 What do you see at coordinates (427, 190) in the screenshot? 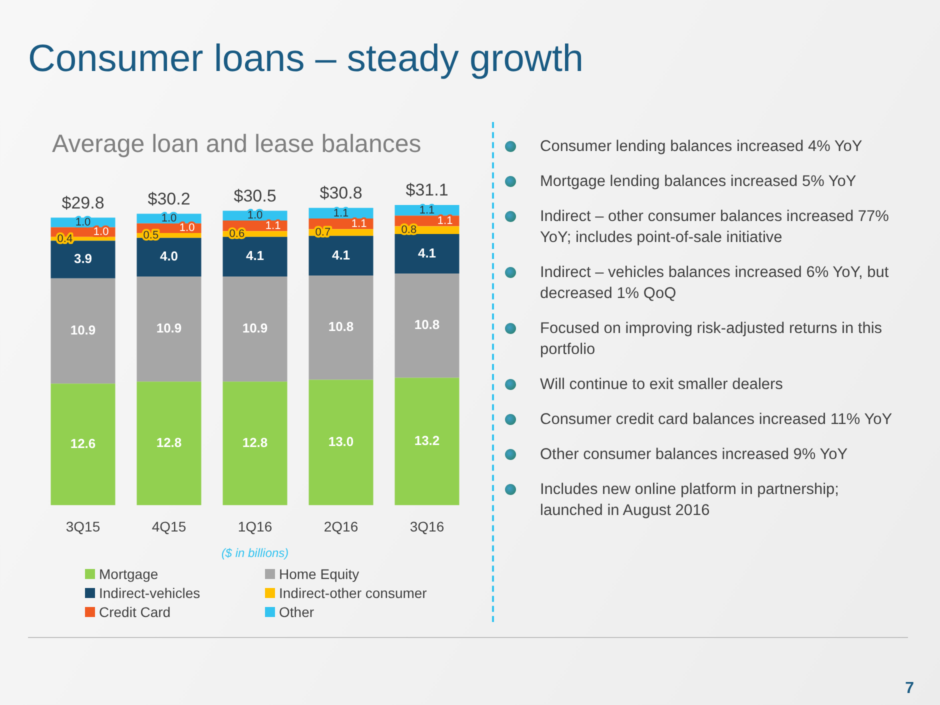
I see `total-label: $31.1` at bounding box center [427, 190].